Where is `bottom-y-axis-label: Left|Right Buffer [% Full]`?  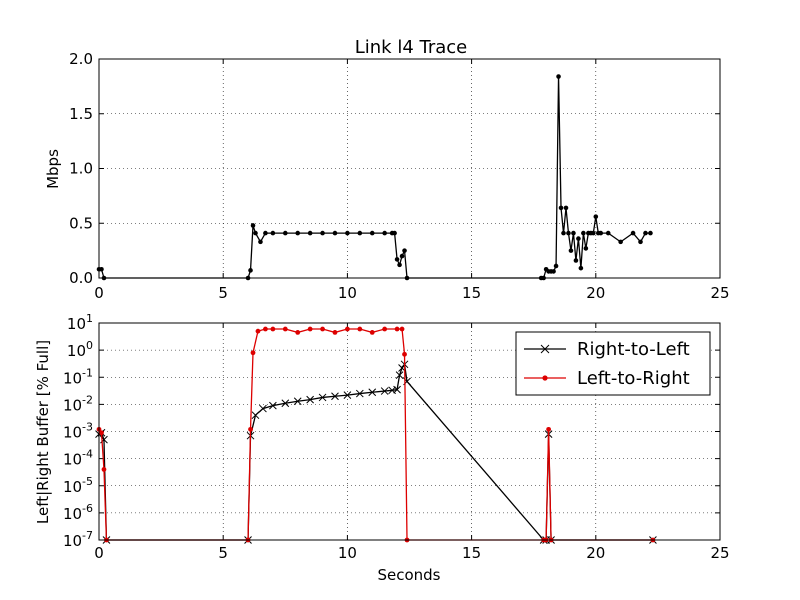
bottom-y-axis-label: Left|Right Buffer [% Full] is located at coordinates (43, 432).